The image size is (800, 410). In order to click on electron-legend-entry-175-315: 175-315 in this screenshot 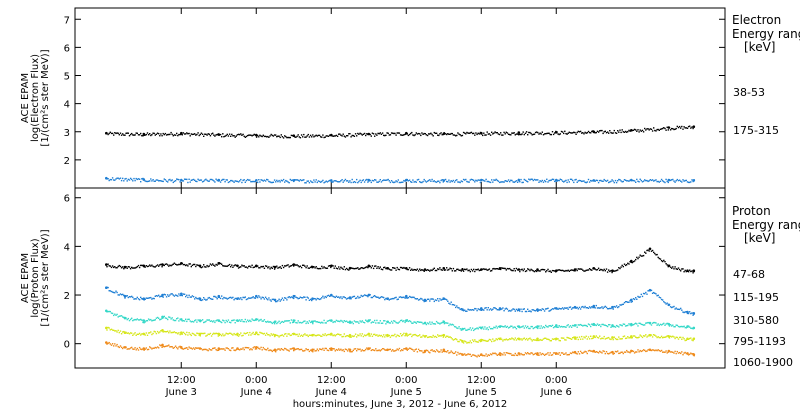, I will do `click(756, 130)`.